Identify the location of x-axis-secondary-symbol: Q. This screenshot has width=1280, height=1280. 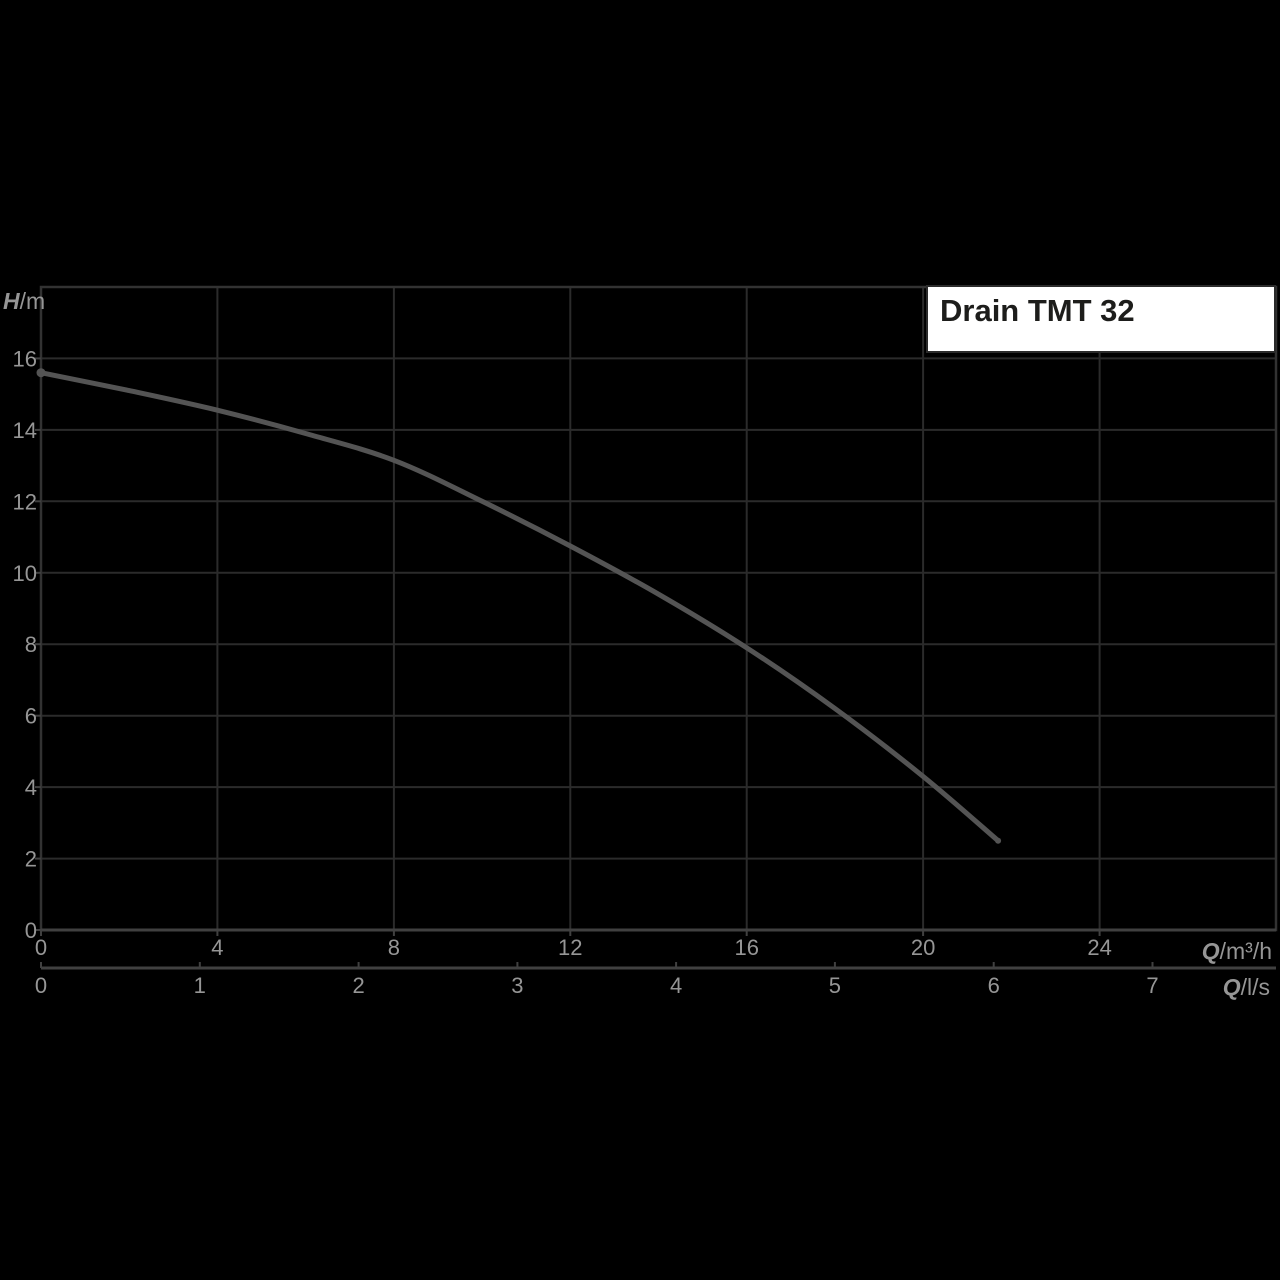
(1231, 987).